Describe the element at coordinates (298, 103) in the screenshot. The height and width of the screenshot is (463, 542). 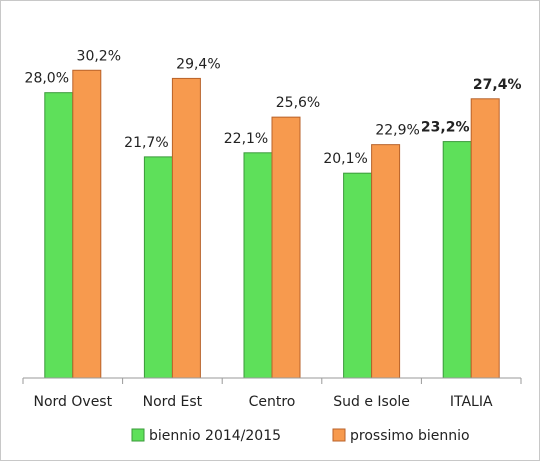
I see `value-label-centro-prossimo-biennio: 25,6%` at that location.